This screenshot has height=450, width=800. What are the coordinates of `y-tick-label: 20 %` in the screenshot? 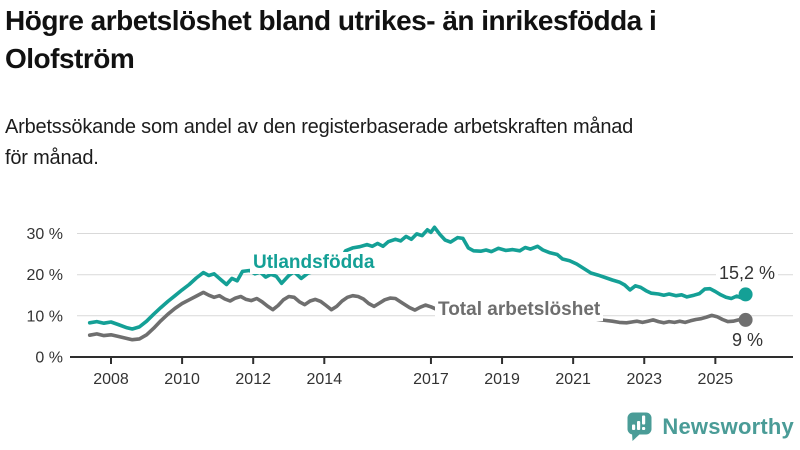 It's located at (45, 275).